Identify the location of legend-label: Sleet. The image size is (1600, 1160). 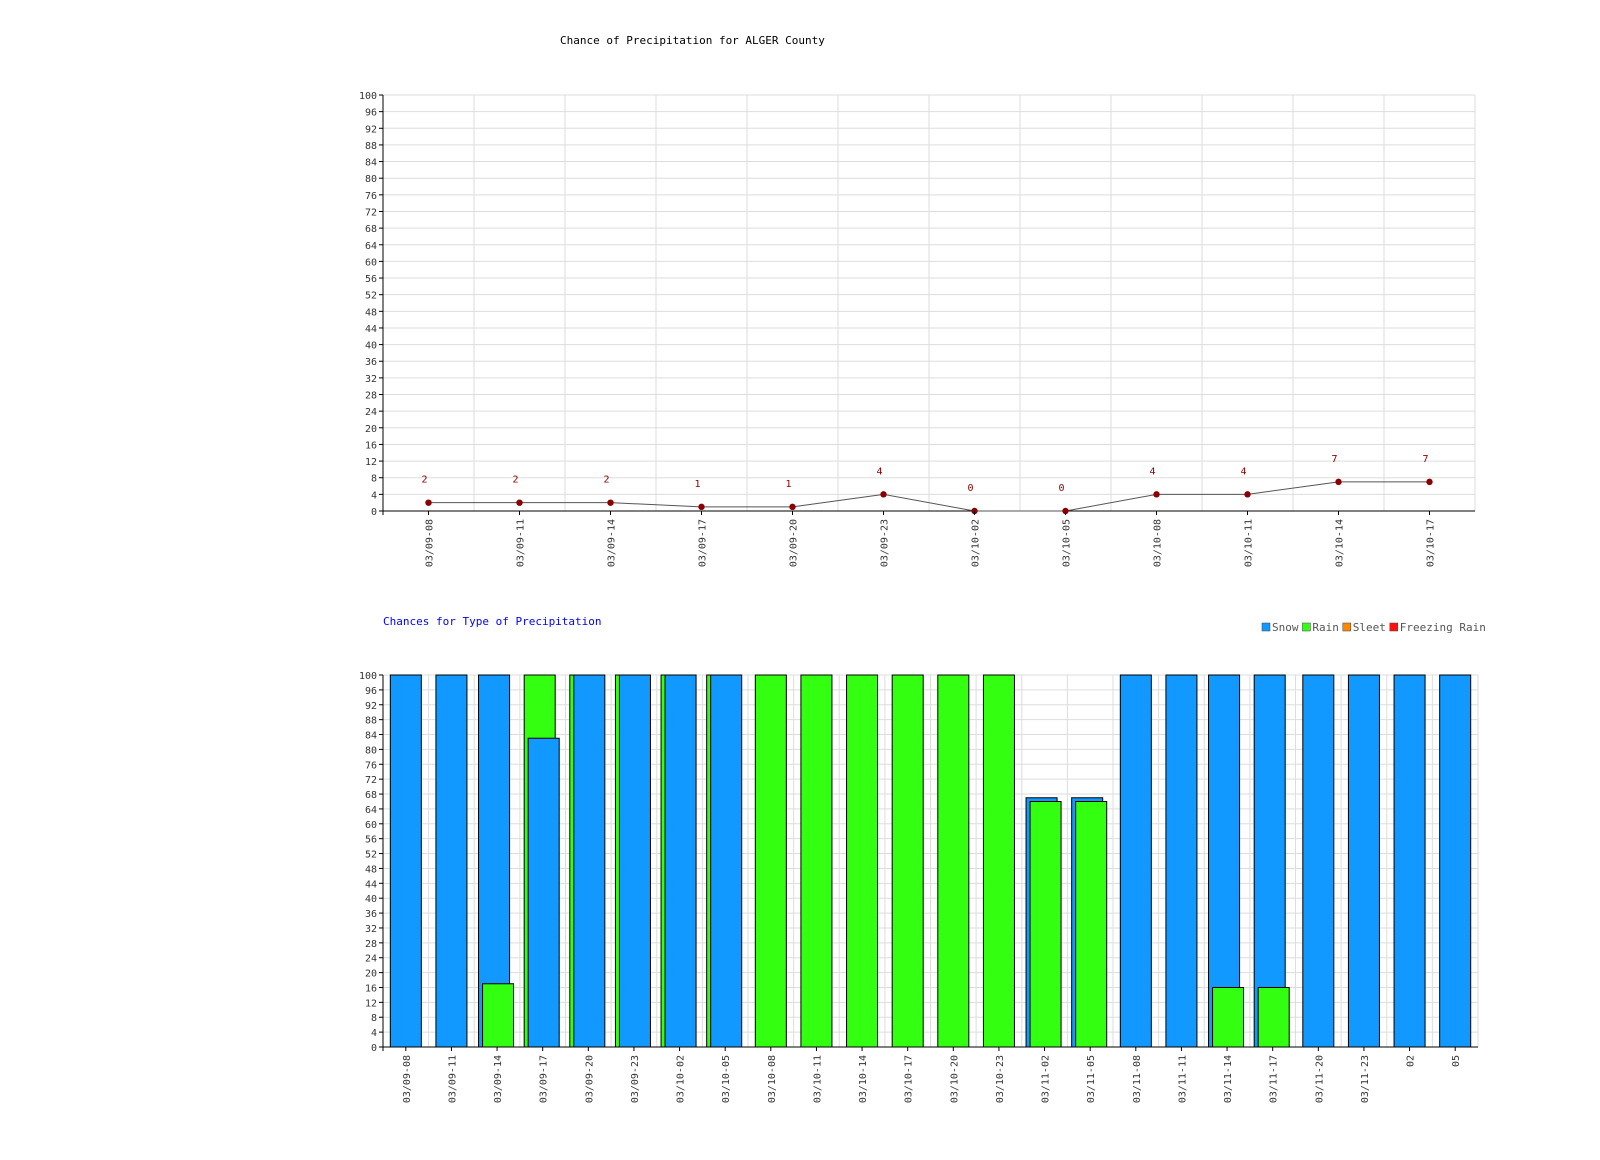
(1369, 627).